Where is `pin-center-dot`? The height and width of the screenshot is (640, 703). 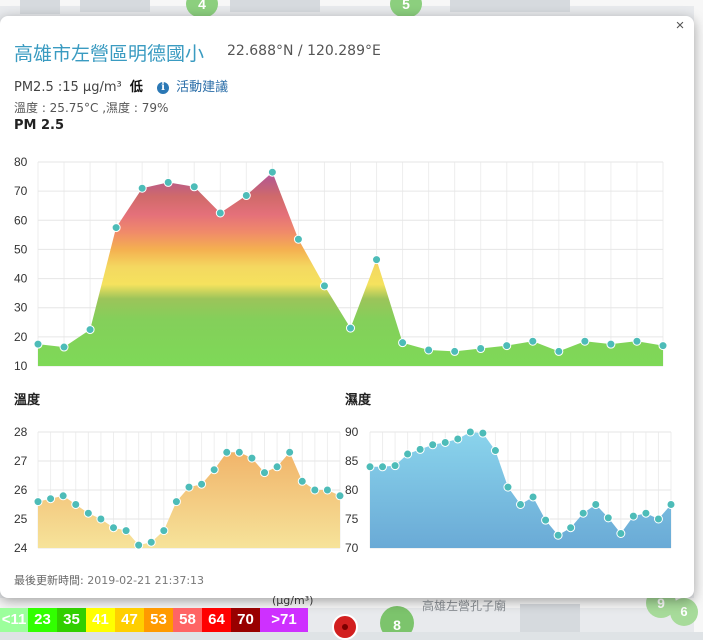 pin-center-dot is located at coordinates (345, 627).